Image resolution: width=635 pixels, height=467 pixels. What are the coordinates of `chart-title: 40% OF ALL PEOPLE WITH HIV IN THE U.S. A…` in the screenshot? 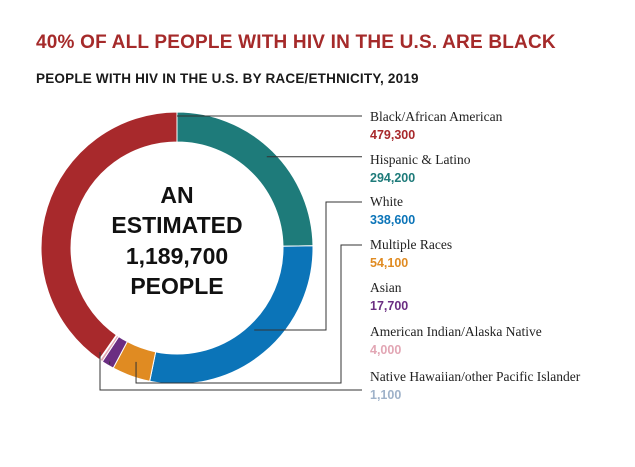 It's located at (296, 42).